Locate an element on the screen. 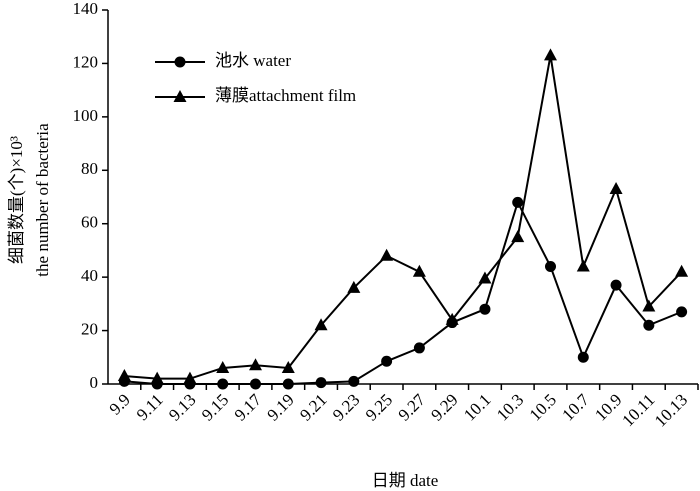 Image resolution: width=700 pixels, height=491 pixels. x-tick-label: 9.17 is located at coordinates (248, 407).